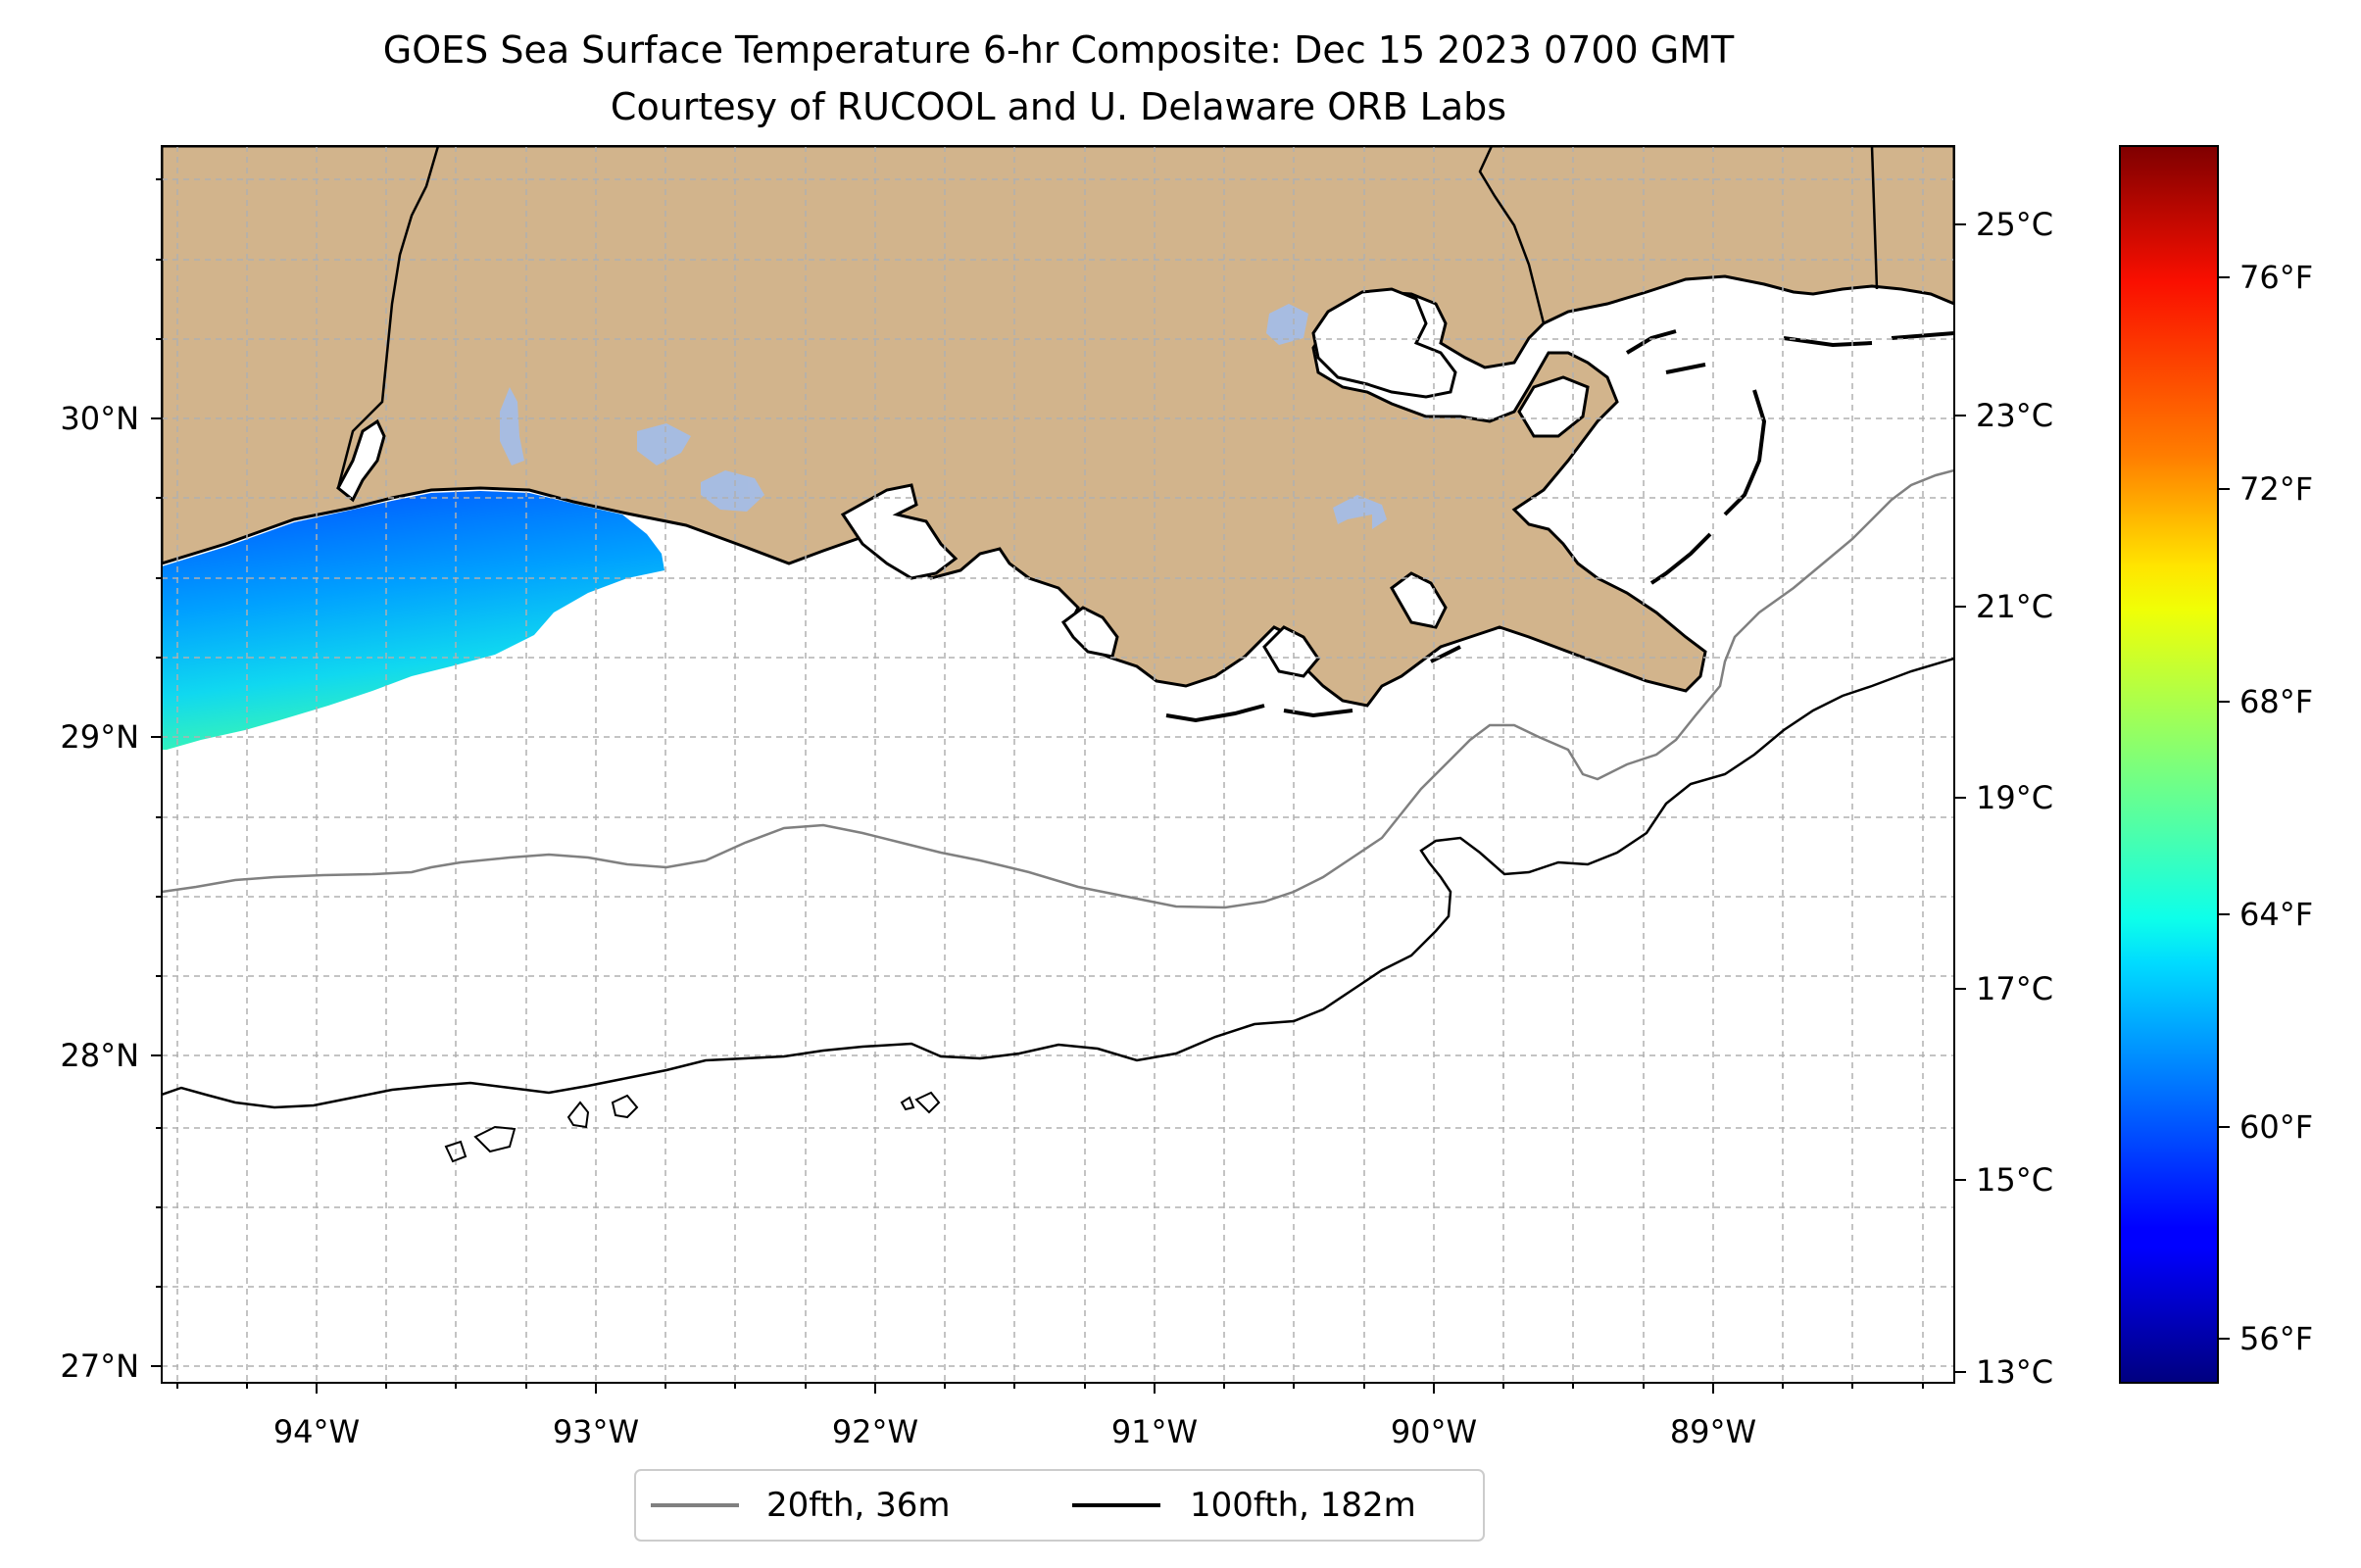  What do you see at coordinates (2014, 224) in the screenshot?
I see `celsius-tick-label: 25°C` at bounding box center [2014, 224].